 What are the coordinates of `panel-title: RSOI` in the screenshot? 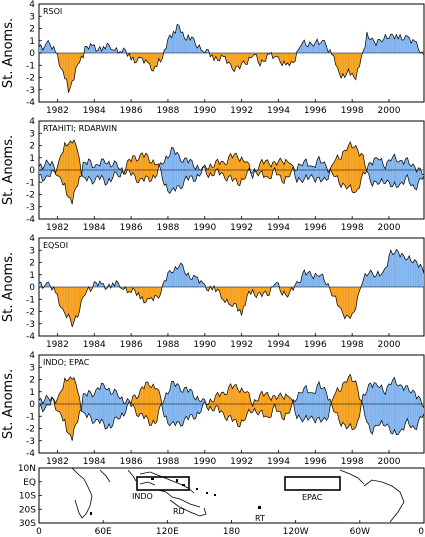 It's located at (52, 11).